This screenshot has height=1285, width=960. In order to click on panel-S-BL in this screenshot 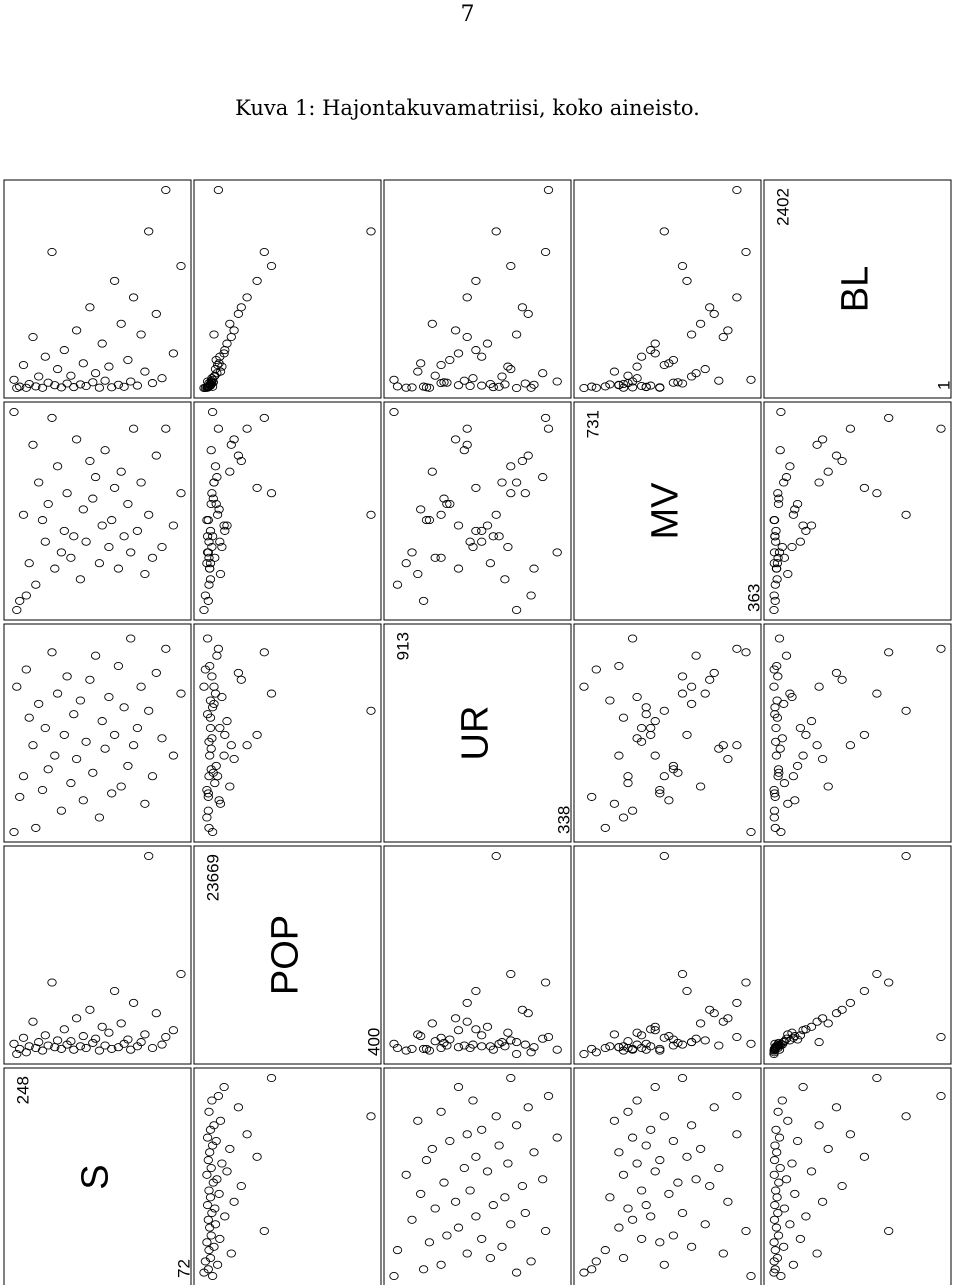, I will do `click(97, 289)`.